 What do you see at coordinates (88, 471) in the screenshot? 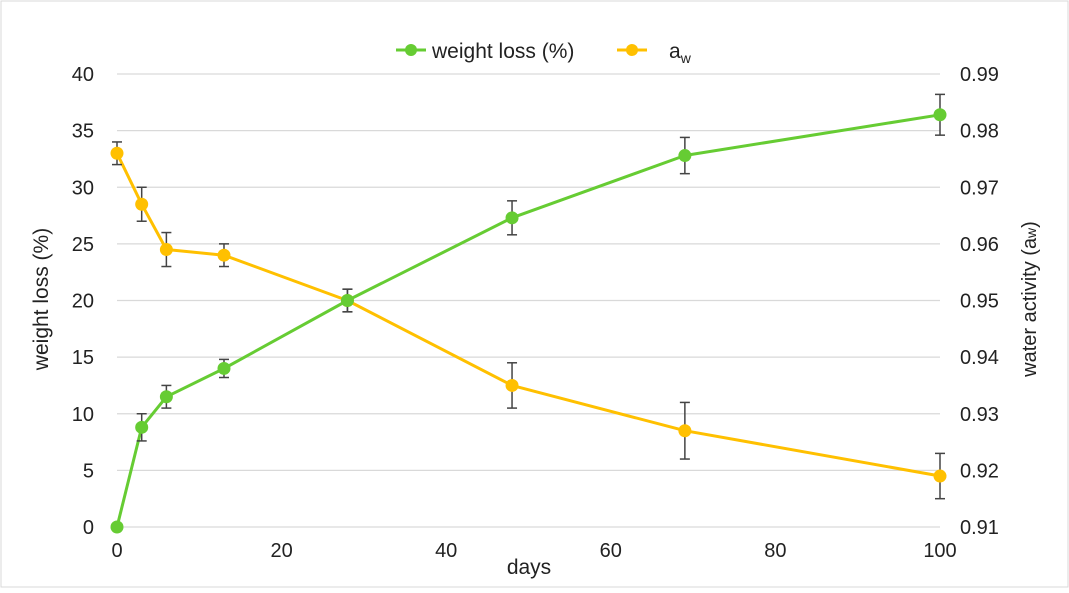
I see `y-tick-label: 5` at bounding box center [88, 471].